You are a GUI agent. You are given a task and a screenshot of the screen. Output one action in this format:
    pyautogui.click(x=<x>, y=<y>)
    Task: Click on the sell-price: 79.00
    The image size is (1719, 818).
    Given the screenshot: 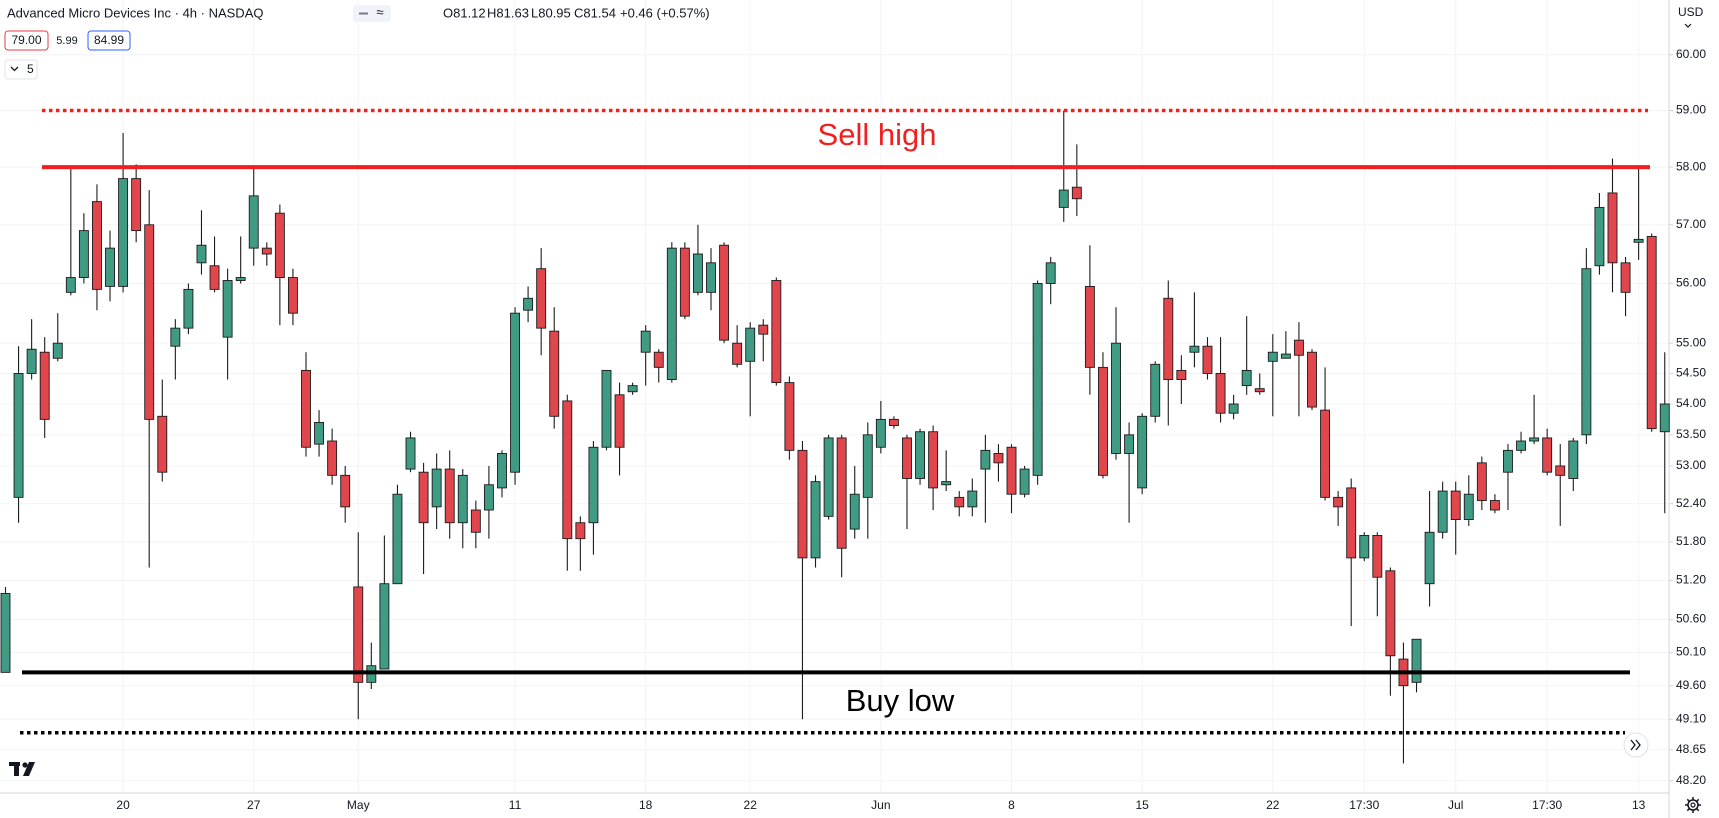 What is the action you would take?
    pyautogui.click(x=26, y=40)
    